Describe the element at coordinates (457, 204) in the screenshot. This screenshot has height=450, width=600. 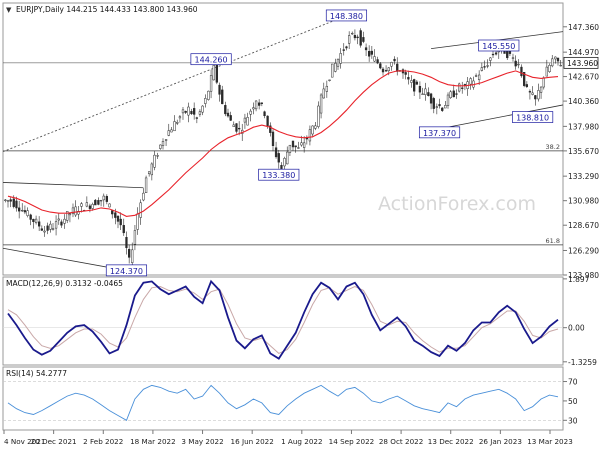
I see `watermark: ActionForex.com` at that location.